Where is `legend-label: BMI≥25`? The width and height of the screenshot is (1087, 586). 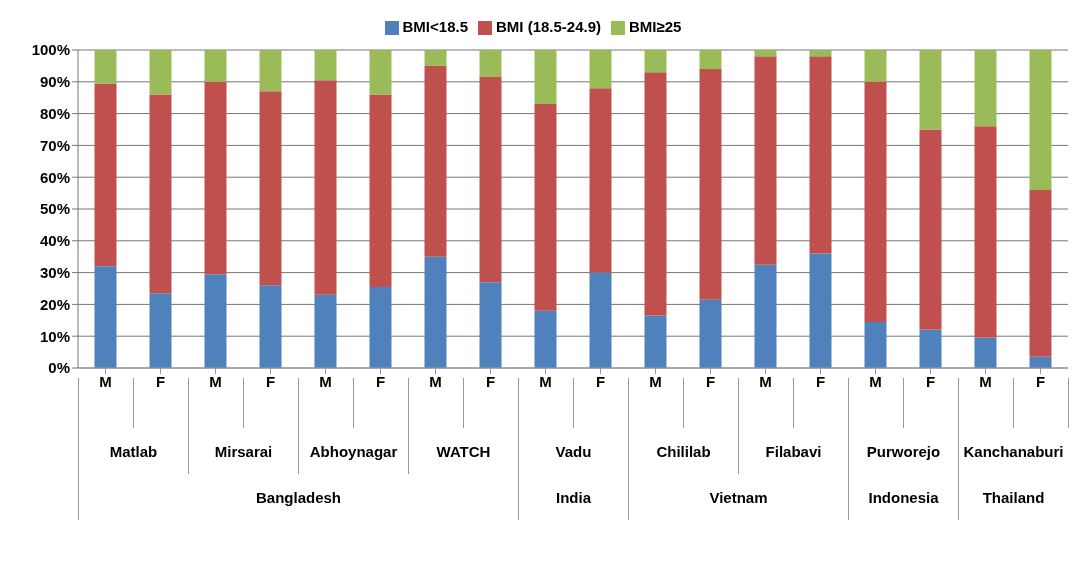 legend-label: BMI≥25 is located at coordinates (655, 26).